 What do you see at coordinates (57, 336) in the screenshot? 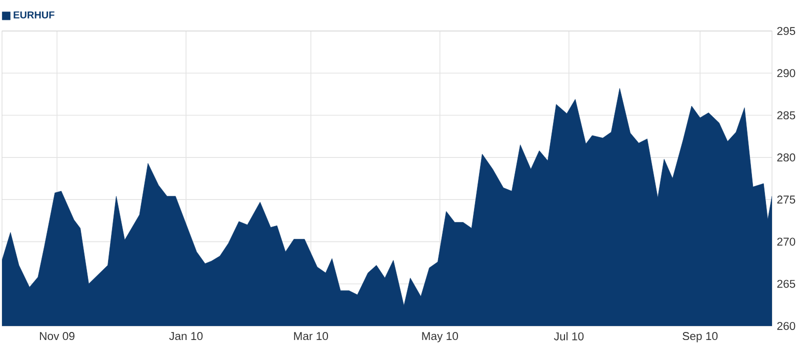
I see `x-tick-label: Nov 09` at bounding box center [57, 336].